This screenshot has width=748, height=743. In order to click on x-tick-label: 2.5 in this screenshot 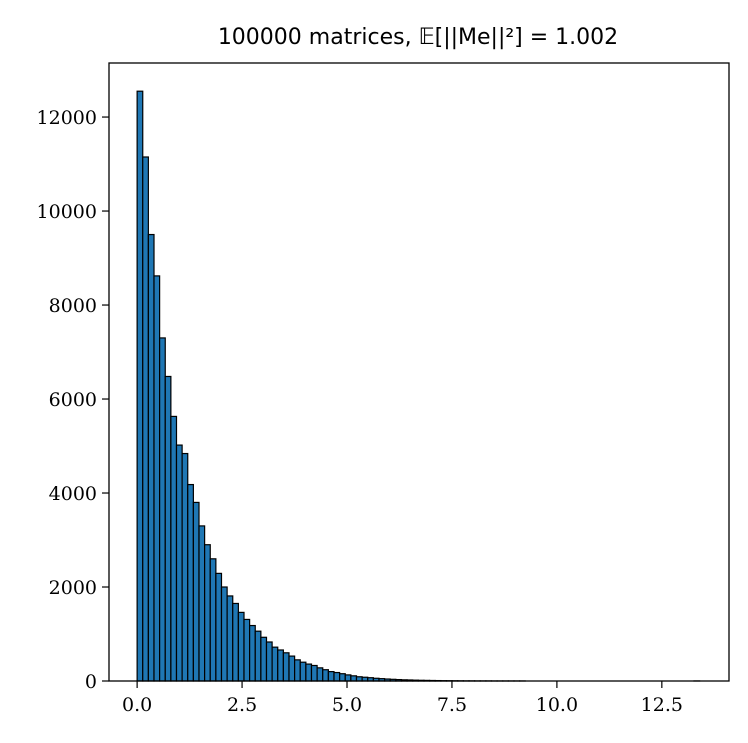, I will do `click(242, 705)`.